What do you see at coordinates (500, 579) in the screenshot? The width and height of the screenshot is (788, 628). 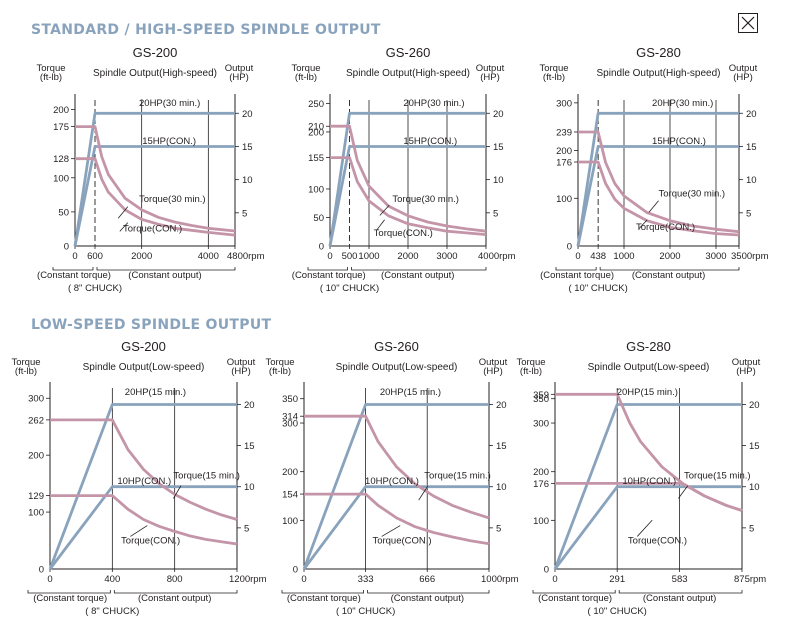 I see `x-tick-label: 1000rpm` at bounding box center [500, 579].